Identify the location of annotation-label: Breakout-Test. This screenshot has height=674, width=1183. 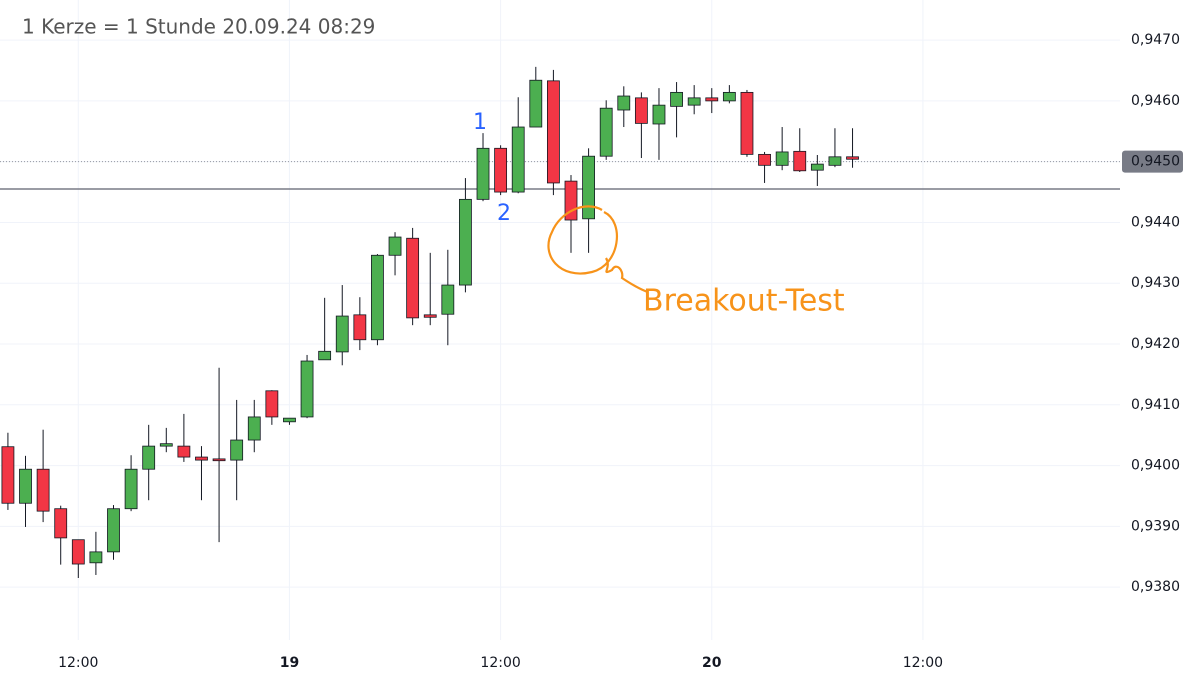
(744, 301).